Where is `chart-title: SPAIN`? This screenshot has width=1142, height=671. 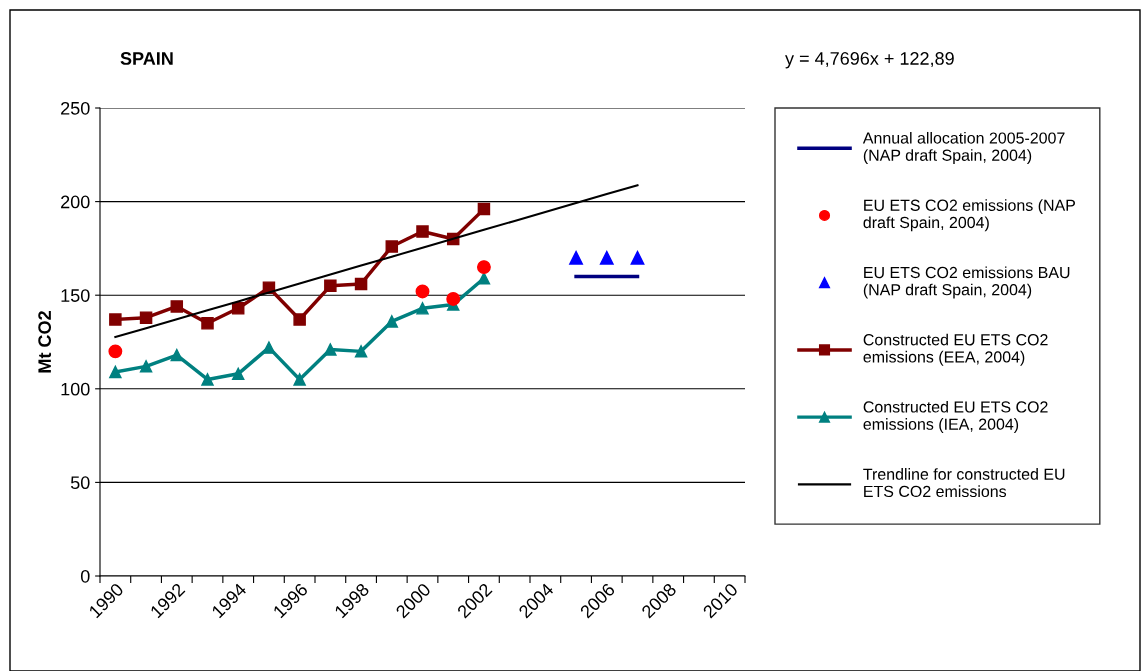 chart-title: SPAIN is located at coordinates (146, 58).